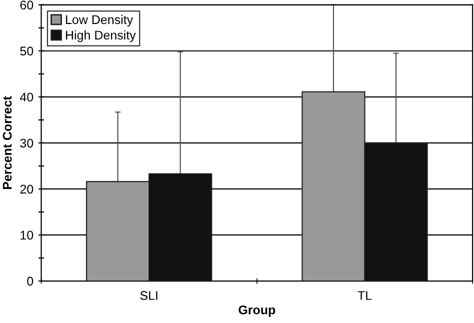 The height and width of the screenshot is (323, 474). What do you see at coordinates (100, 20) in the screenshot?
I see `legend-label: Low Density` at bounding box center [100, 20].